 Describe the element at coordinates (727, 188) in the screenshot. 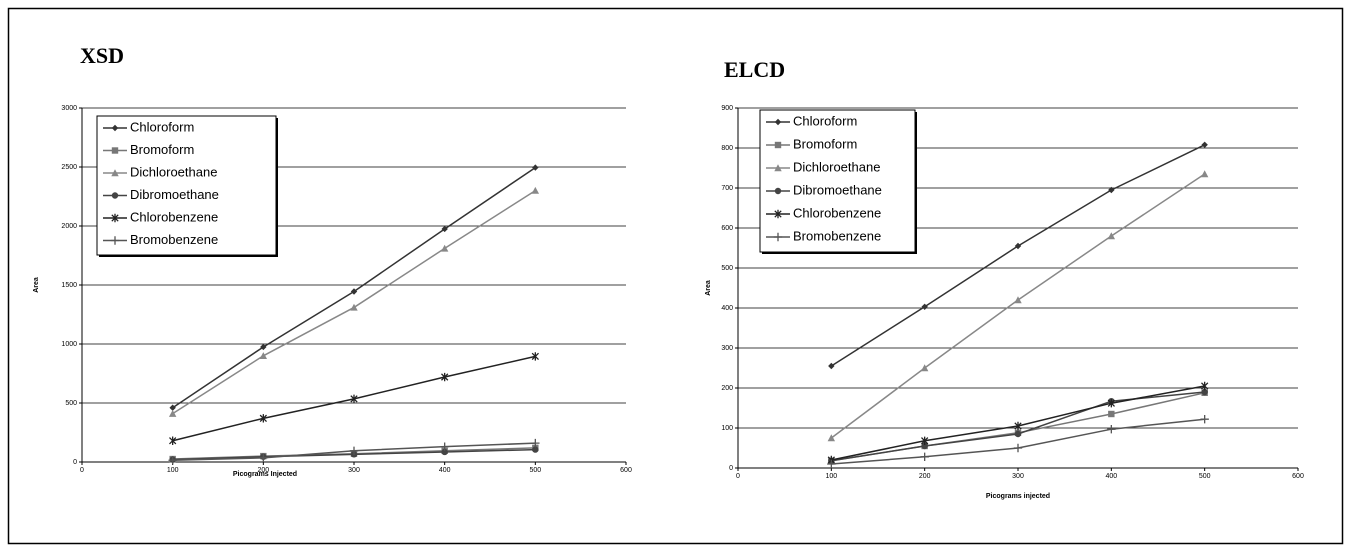

I see `y-tick-label: 700` at that location.